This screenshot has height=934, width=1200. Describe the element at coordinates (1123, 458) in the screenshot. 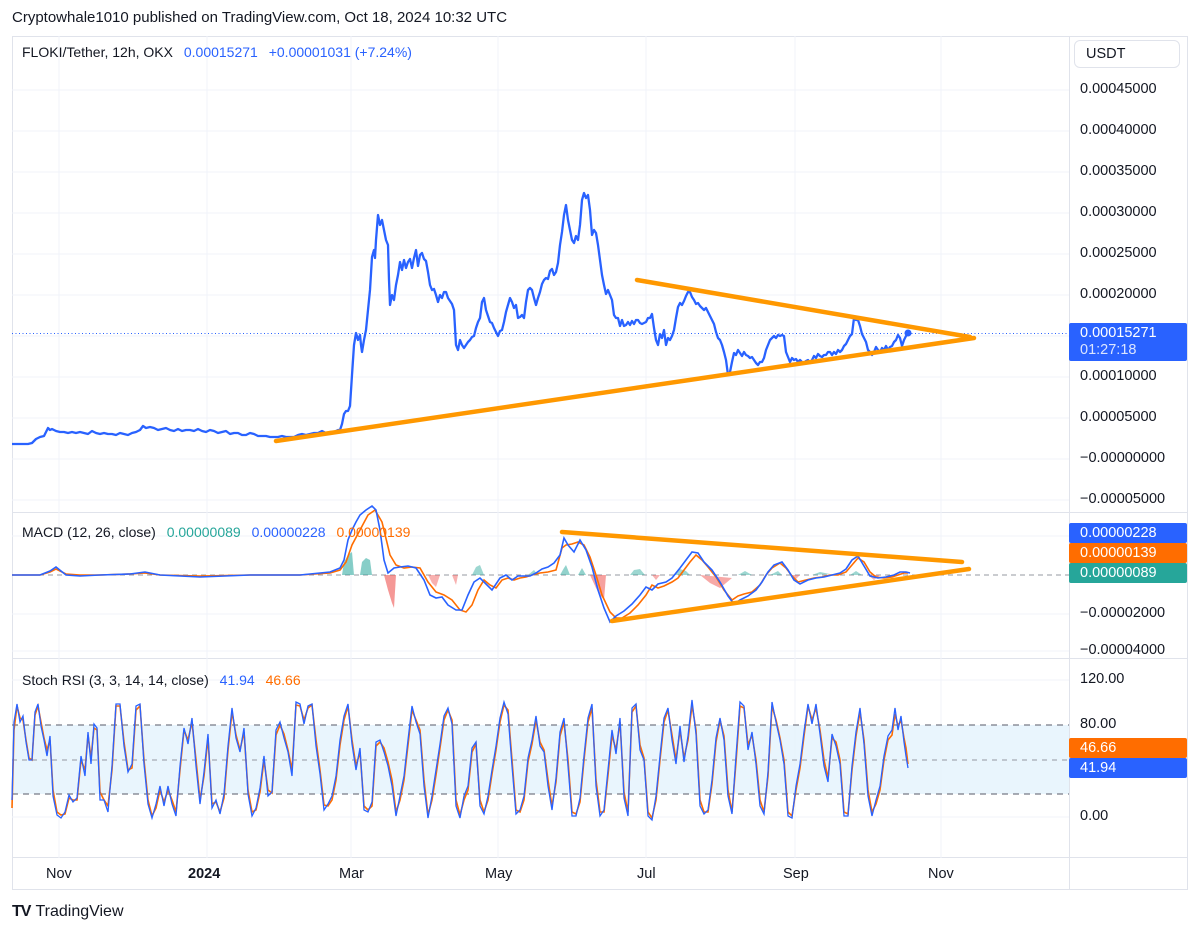

I see `price-axis-label: −0.00000000` at that location.